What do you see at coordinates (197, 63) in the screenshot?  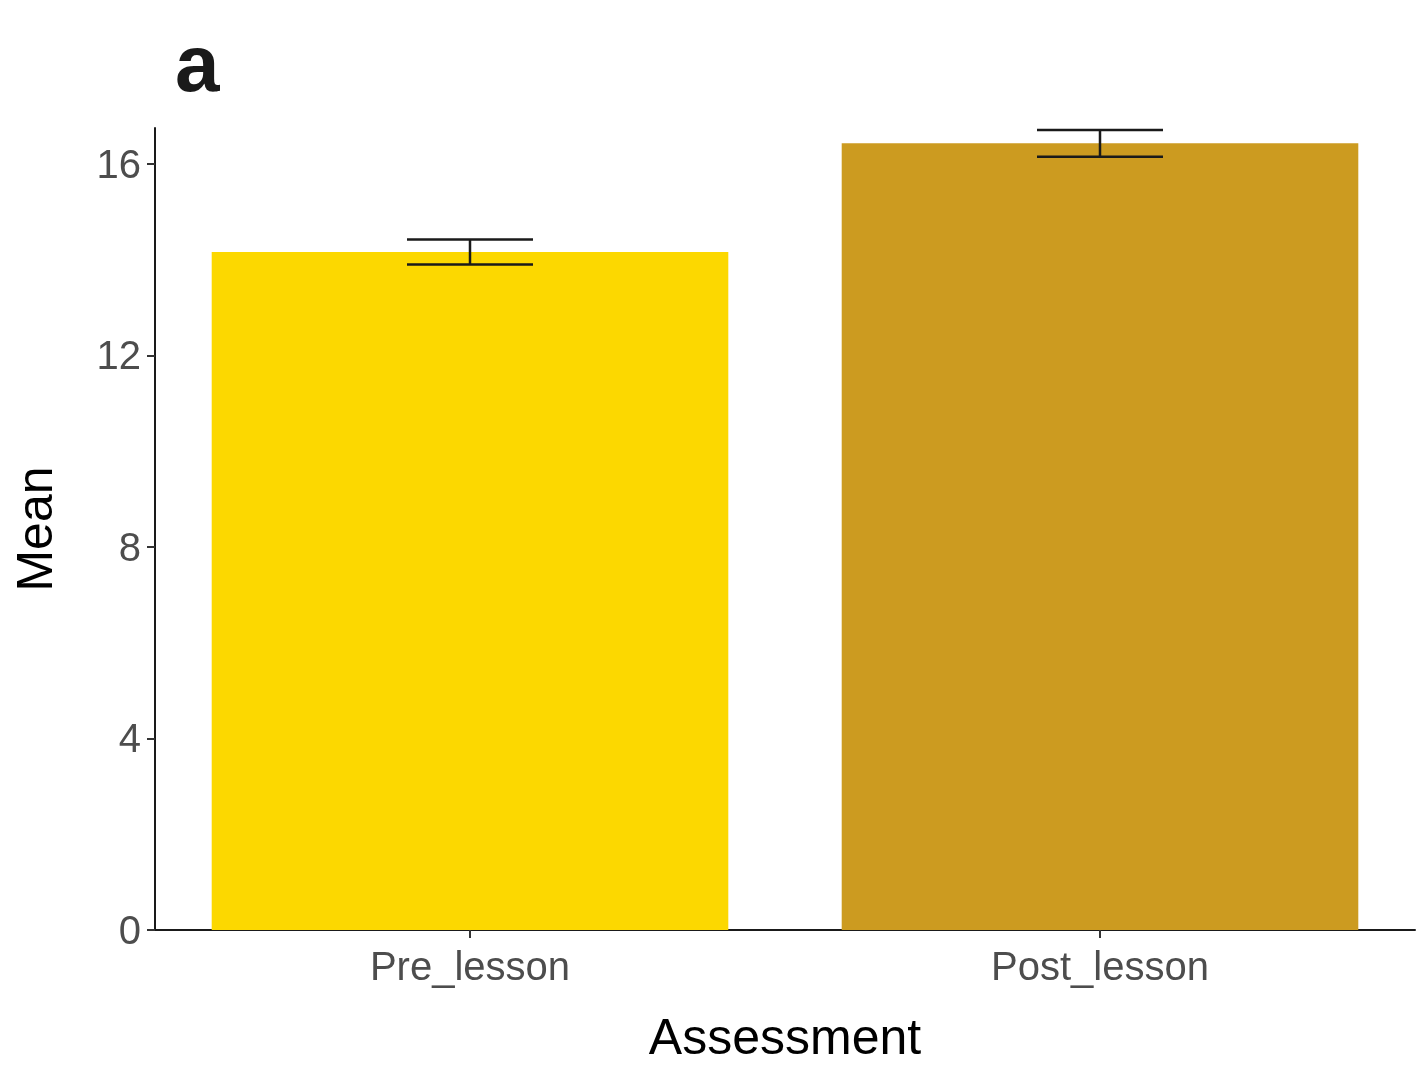 I see `chart-title: a` at bounding box center [197, 63].